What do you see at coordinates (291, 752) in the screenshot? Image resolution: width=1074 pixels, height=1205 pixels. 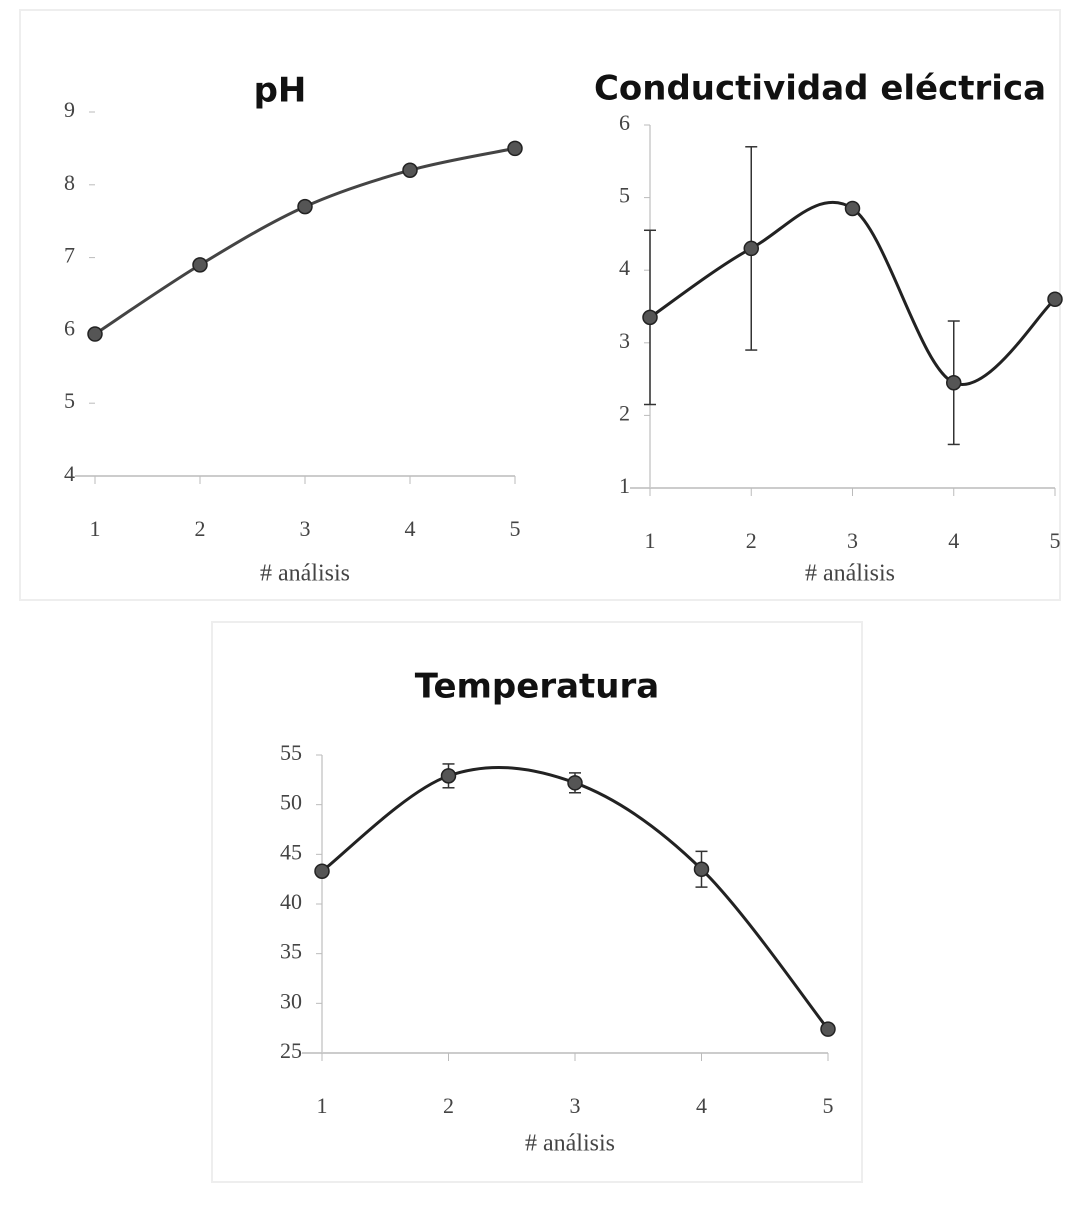 I see `y-tick-label: 55` at bounding box center [291, 752].